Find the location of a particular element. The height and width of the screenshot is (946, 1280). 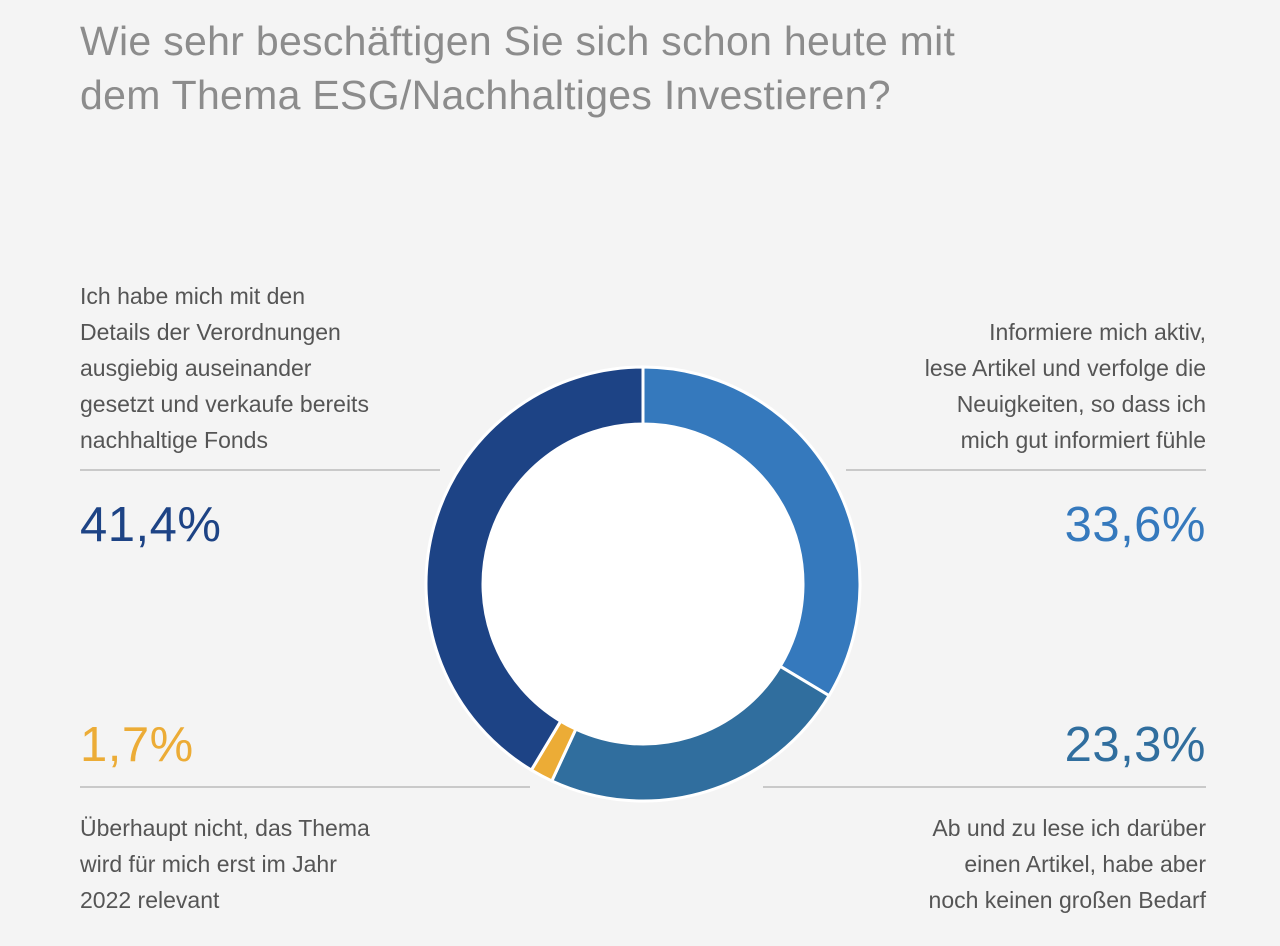

label-line: nachhaltige Fonds is located at coordinates (174, 440).